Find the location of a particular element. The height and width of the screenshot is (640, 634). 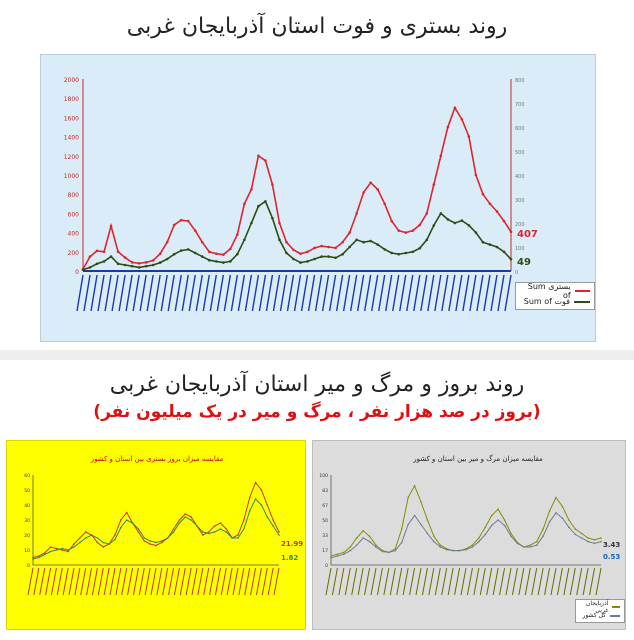

end-value-death: 49 is located at coordinates (524, 262).